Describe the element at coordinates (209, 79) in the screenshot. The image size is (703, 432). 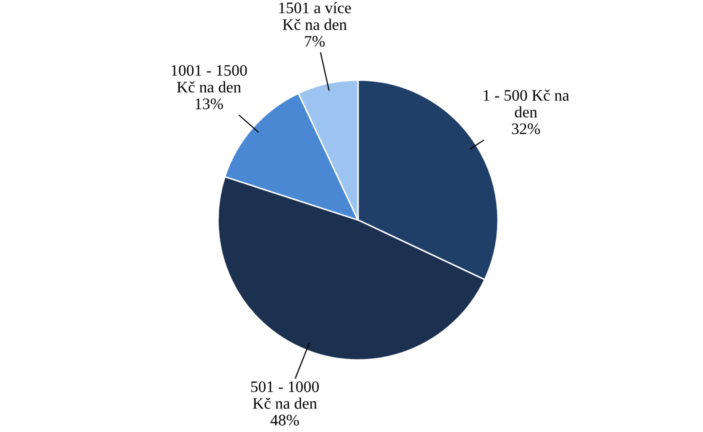
I see `slice-label: 1001 - 1500 Kč na den` at that location.